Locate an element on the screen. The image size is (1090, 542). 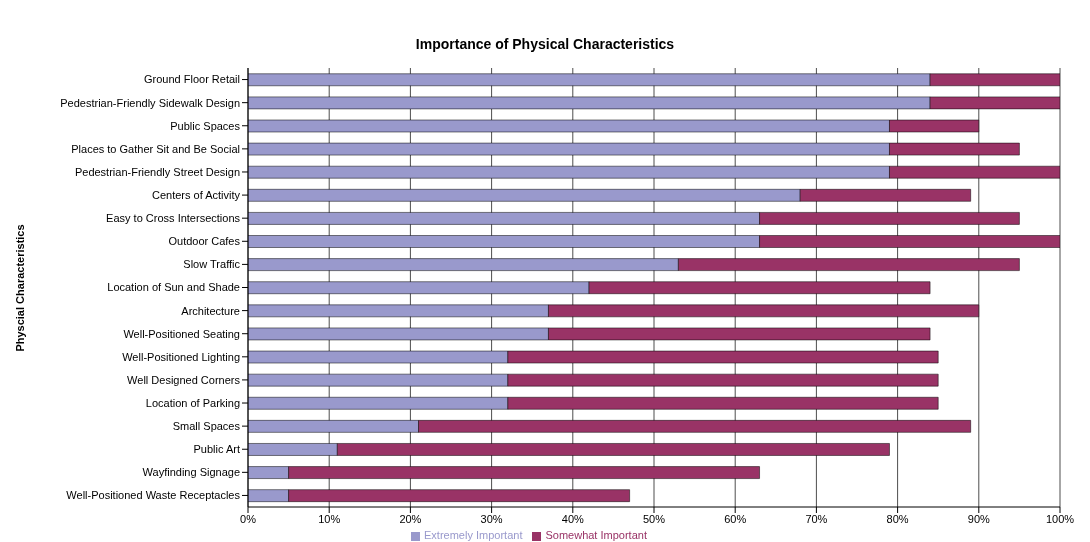
x-tick-label: 90% is located at coordinates (979, 518).